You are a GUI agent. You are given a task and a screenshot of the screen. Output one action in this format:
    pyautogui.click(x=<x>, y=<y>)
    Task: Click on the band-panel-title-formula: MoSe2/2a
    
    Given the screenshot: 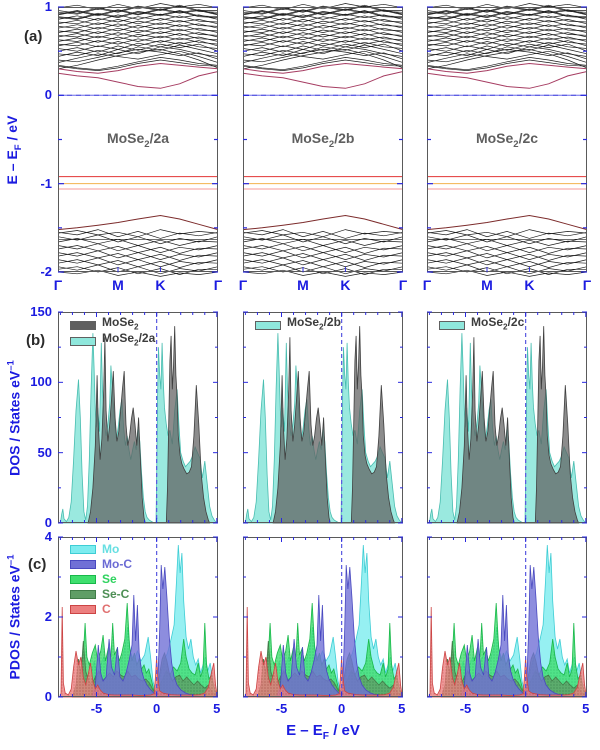 What is the action you would take?
    pyautogui.click(x=138, y=140)
    